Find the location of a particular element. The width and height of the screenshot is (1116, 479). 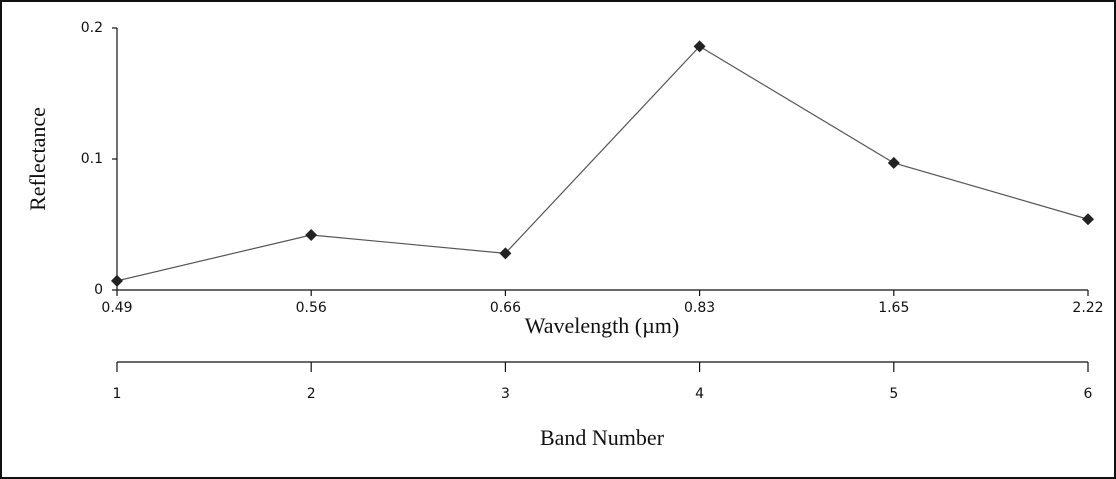

band-axis-title: Band Number is located at coordinates (602, 437).